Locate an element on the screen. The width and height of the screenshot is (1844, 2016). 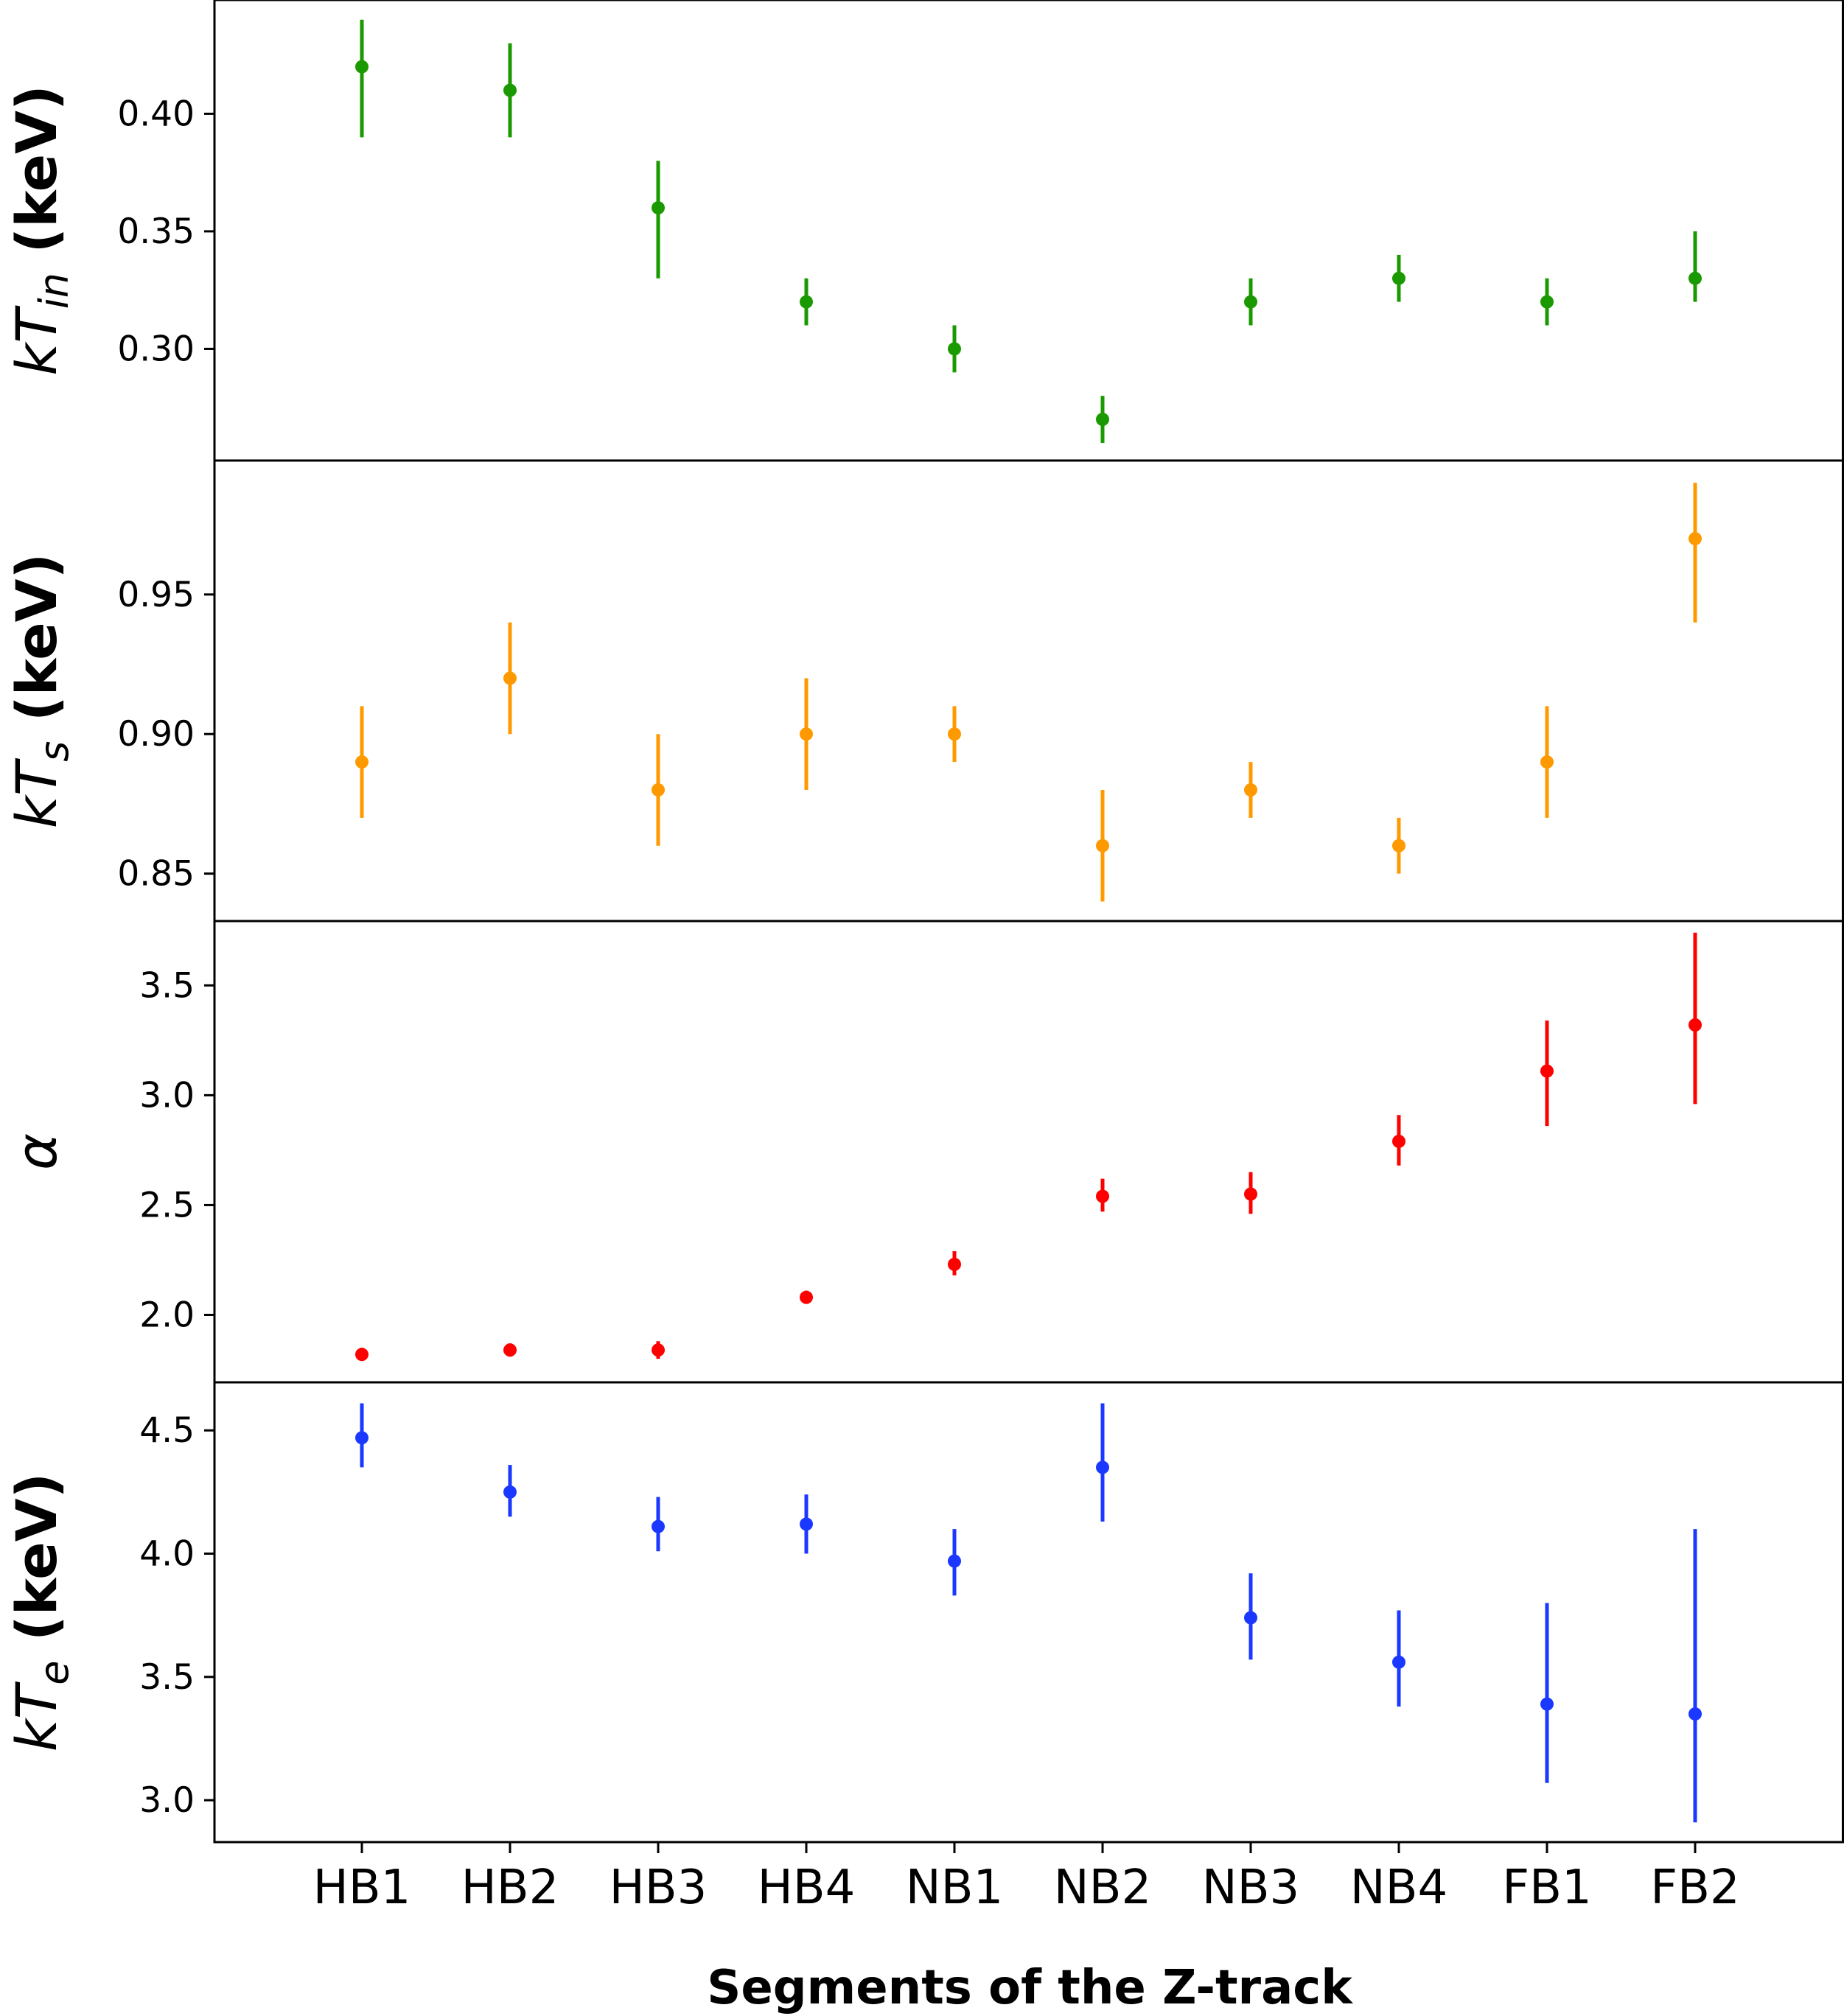
x-tick-label: HB4 is located at coordinates (807, 1888).